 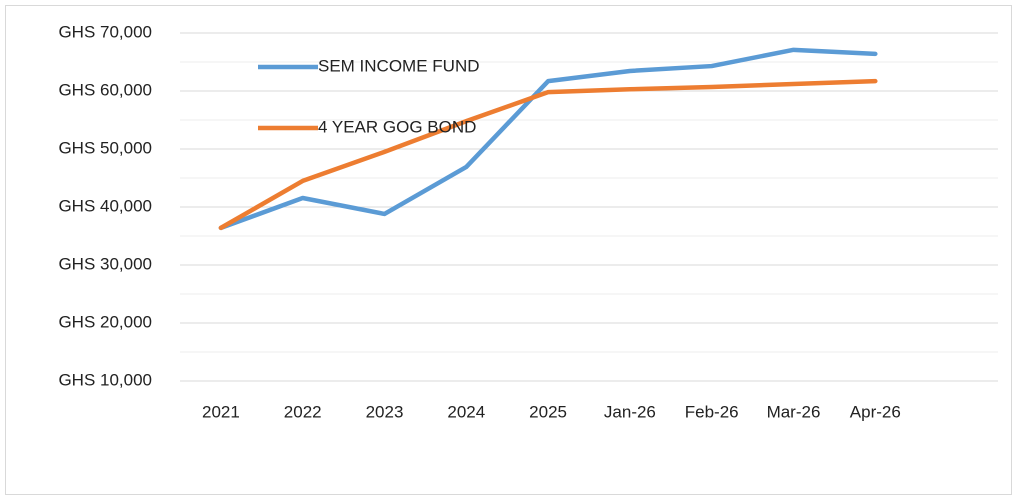 I want to click on x-tick-label: 2021, so click(x=221, y=411).